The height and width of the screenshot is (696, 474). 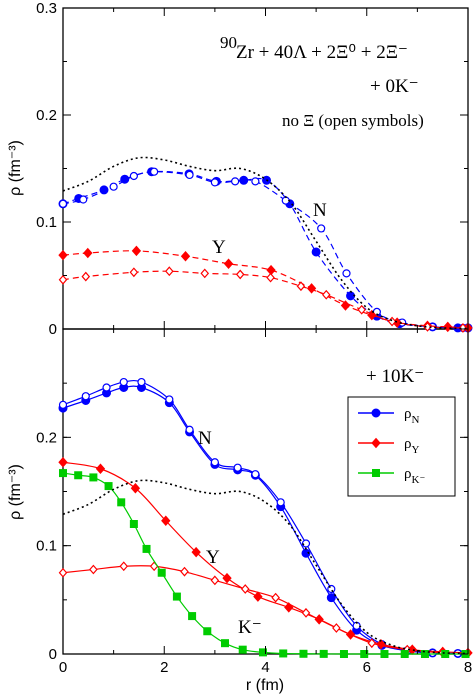 I want to click on bottom-label-K: K⁻, so click(x=250, y=627).